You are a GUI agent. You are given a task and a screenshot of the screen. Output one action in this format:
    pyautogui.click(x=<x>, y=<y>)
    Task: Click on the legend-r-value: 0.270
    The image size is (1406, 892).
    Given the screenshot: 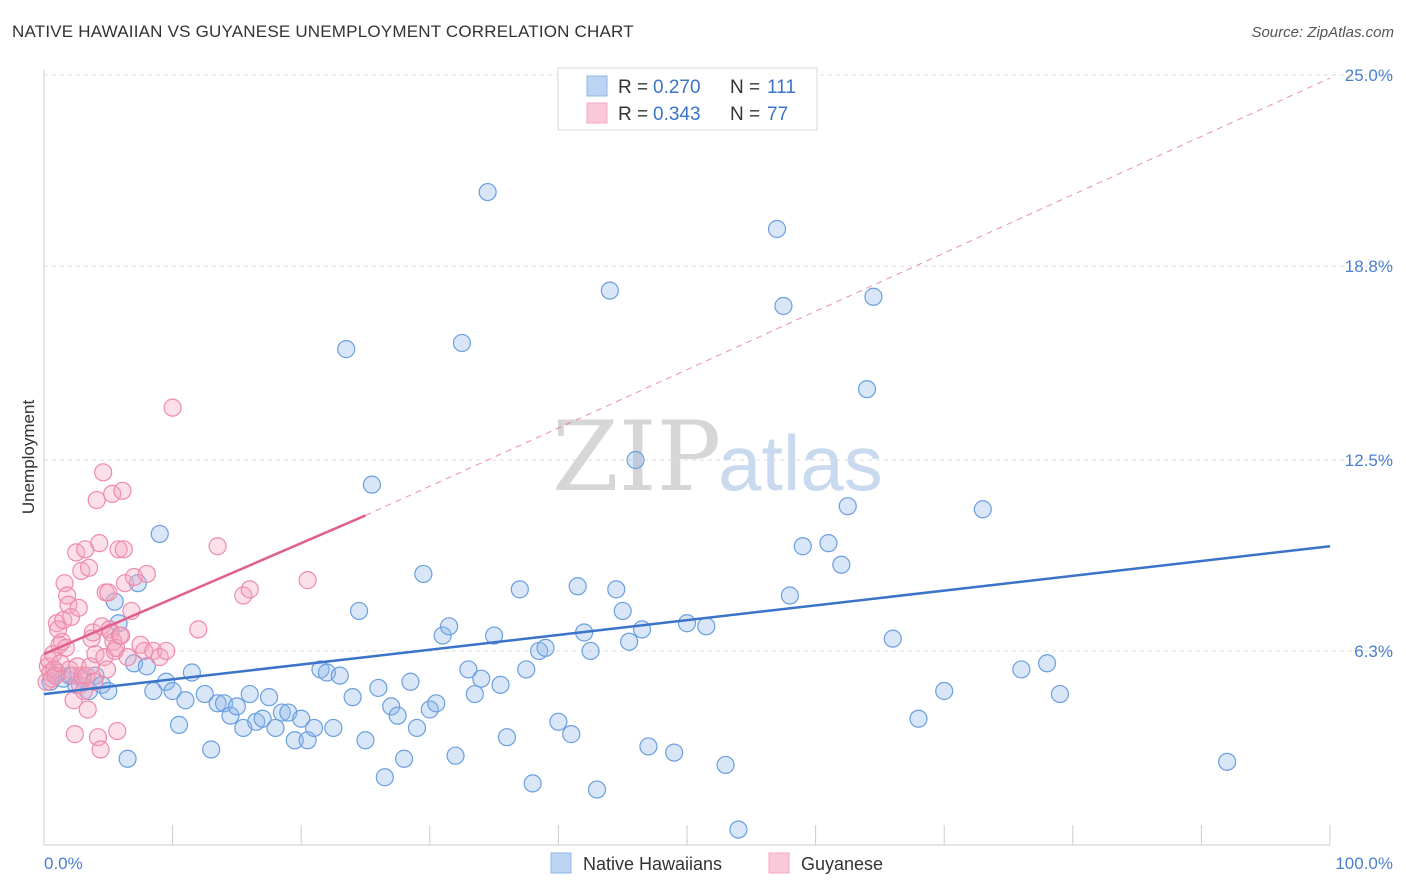 What is the action you would take?
    pyautogui.click(x=677, y=87)
    